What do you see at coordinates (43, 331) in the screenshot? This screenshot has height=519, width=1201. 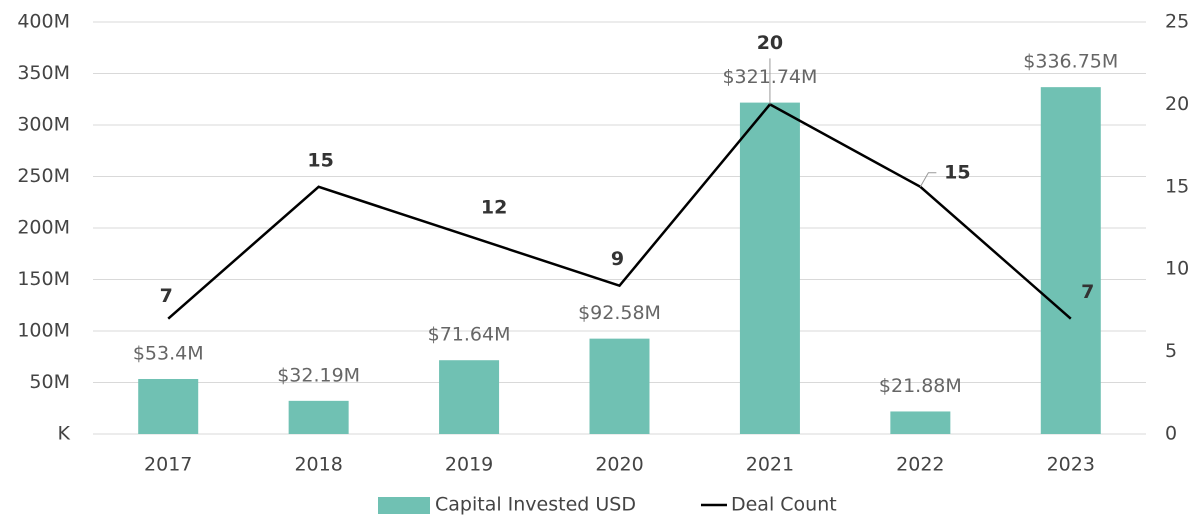 I see `y-tick-label: 100M` at bounding box center [43, 331].